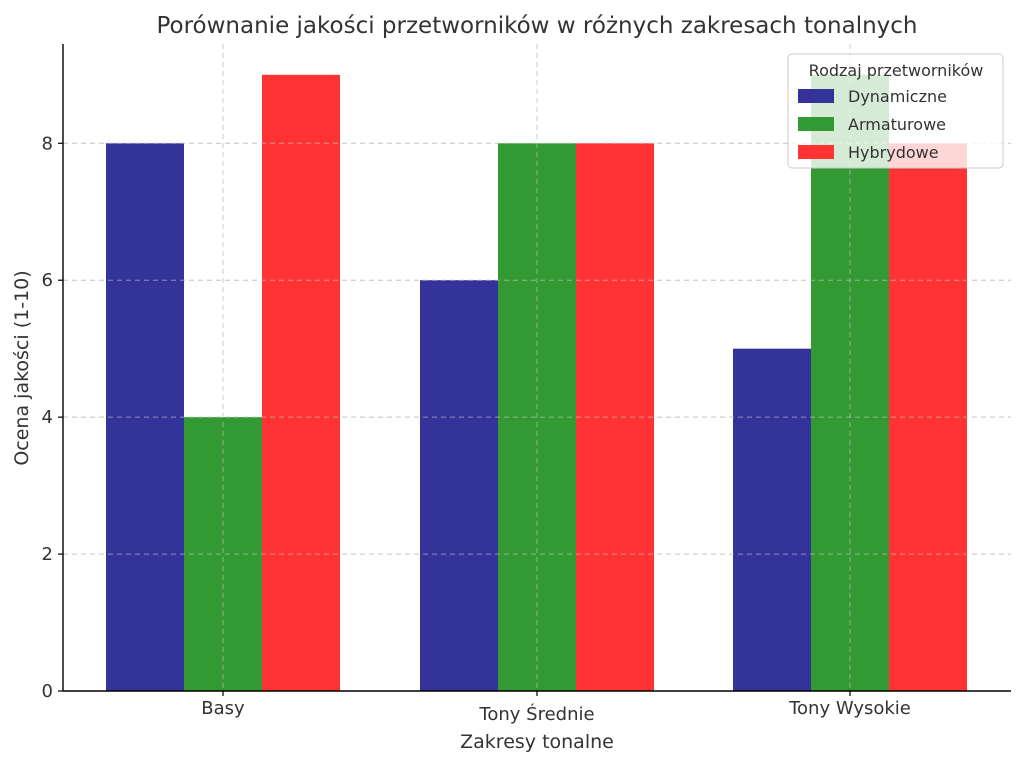 This screenshot has width=1024, height=765. What do you see at coordinates (47, 417) in the screenshot?
I see `y-tick-label: 4` at bounding box center [47, 417].